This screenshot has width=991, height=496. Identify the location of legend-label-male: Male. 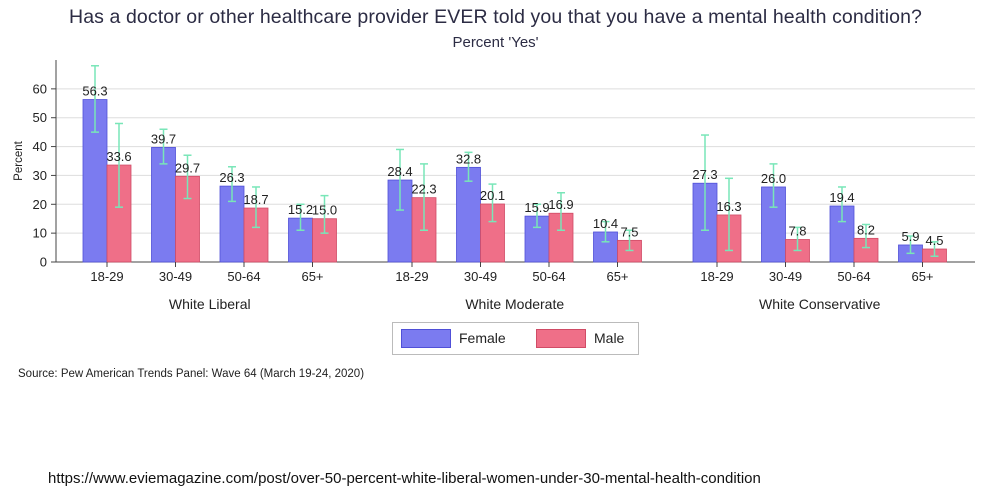
(609, 338).